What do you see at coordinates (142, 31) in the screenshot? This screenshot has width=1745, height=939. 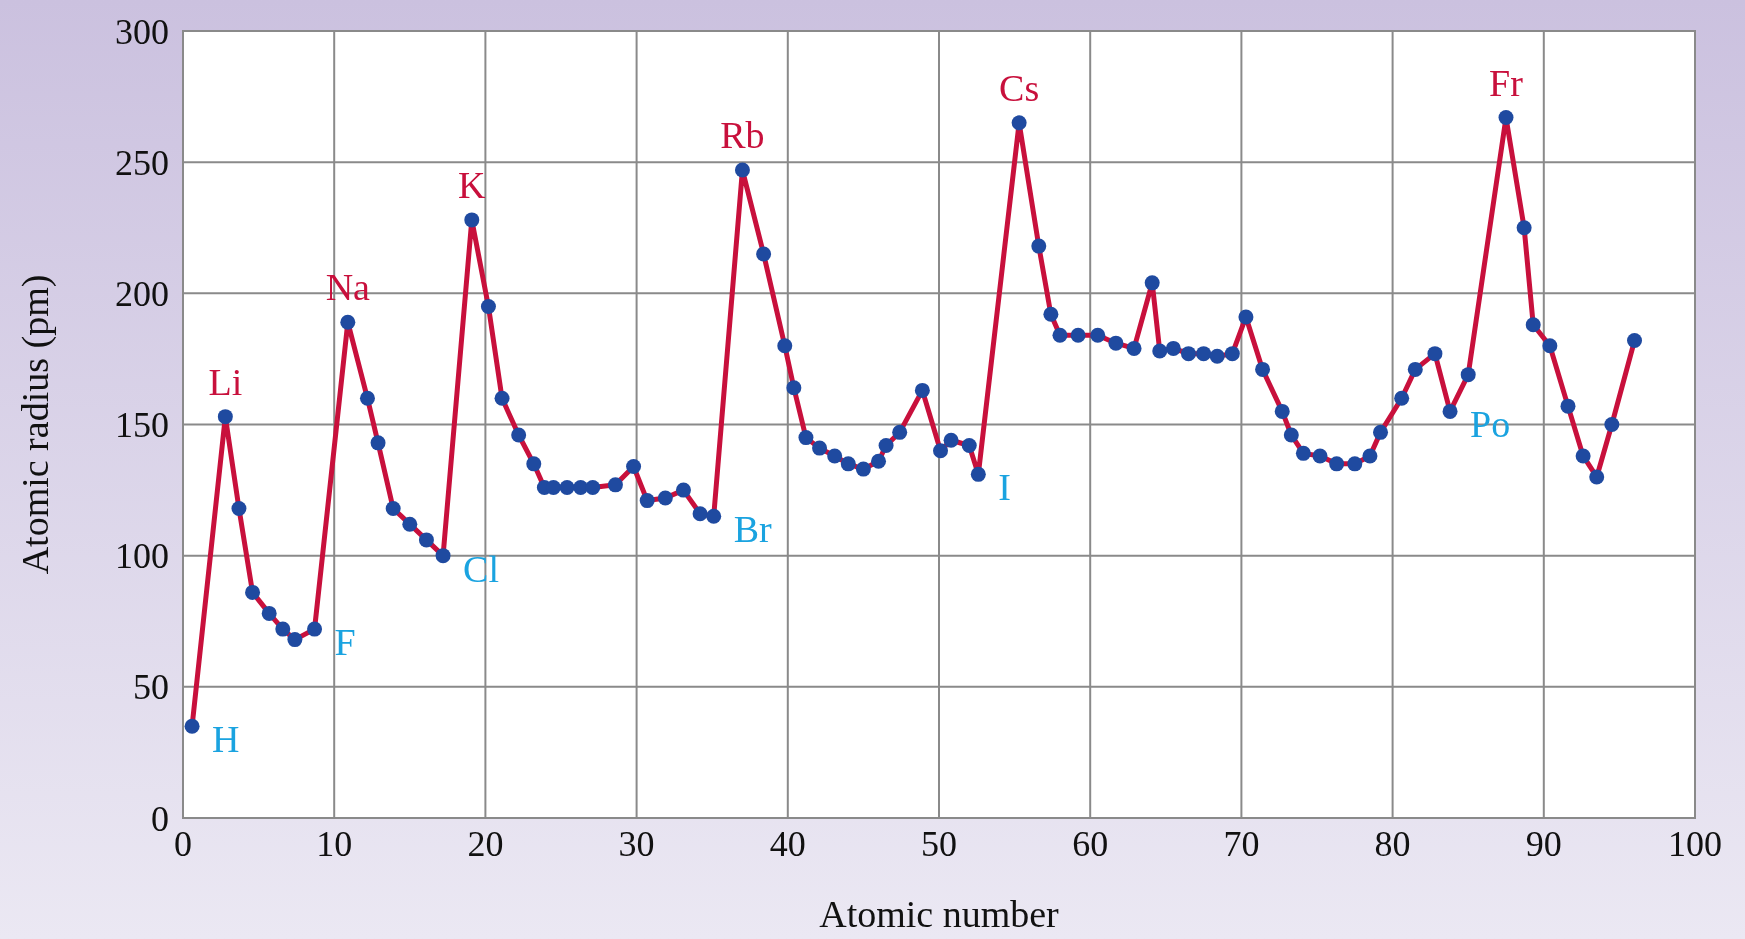 I see `y-tick-label: 300` at bounding box center [142, 31].